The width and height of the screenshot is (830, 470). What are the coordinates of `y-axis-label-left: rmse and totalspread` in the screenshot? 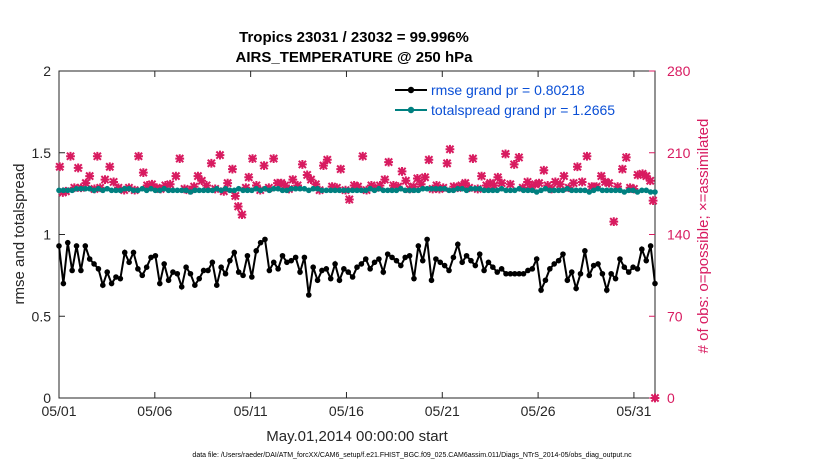 It's located at (19, 234).